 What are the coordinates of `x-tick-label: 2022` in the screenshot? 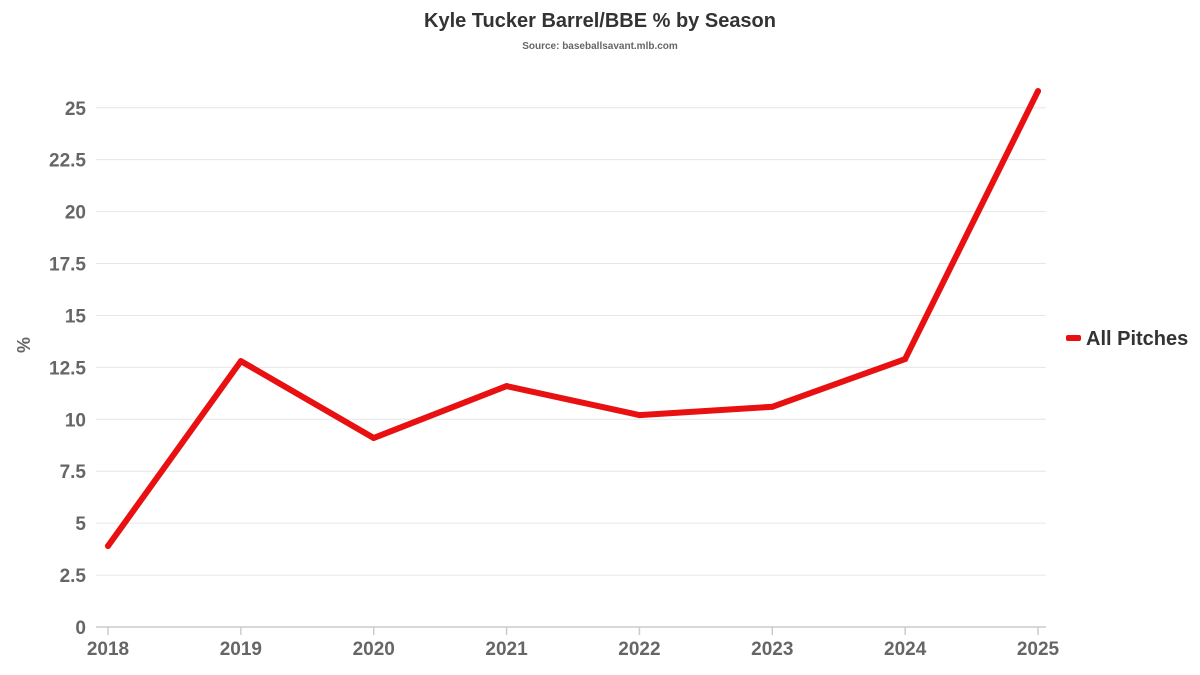 It's located at (639, 649).